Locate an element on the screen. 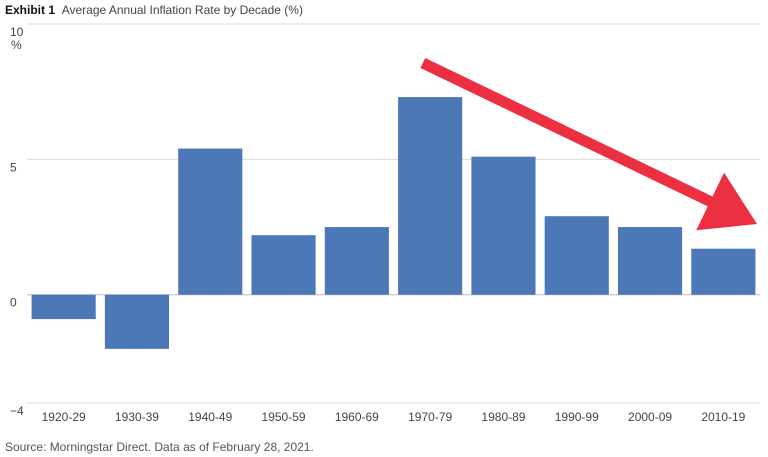 Image resolution: width=768 pixels, height=457 pixels. x-tick-label: 1960-69 is located at coordinates (357, 417).